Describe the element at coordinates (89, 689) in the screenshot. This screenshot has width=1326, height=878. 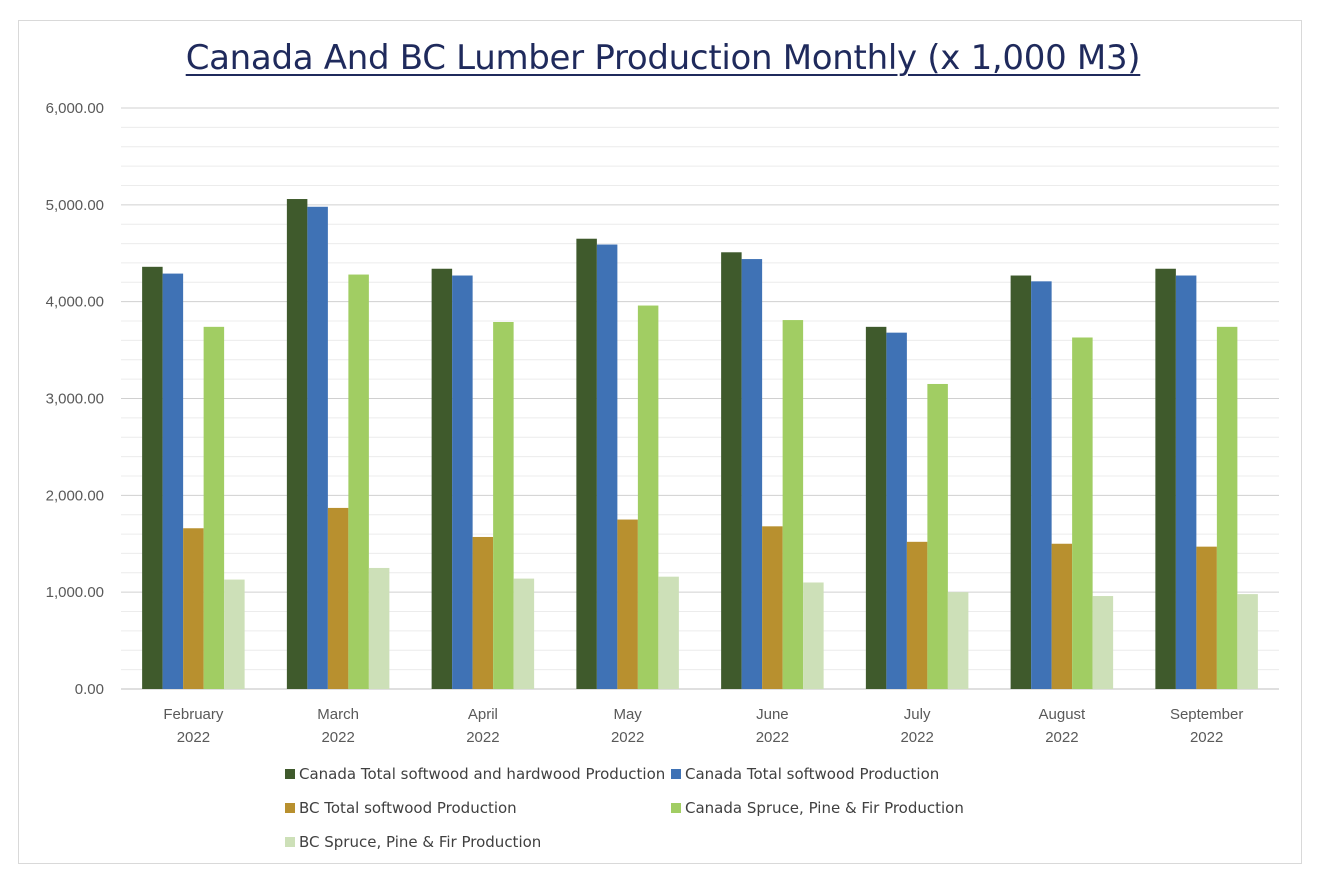
I see `y-tick-label: 0.00` at that location.